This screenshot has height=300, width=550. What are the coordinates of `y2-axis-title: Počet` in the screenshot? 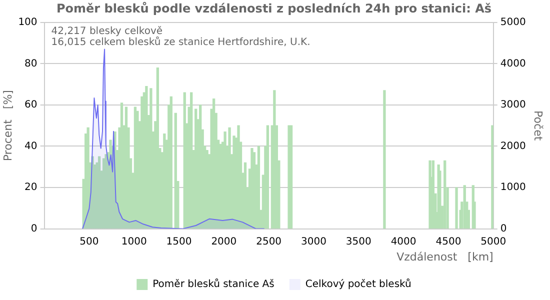 It's located at (538, 126).